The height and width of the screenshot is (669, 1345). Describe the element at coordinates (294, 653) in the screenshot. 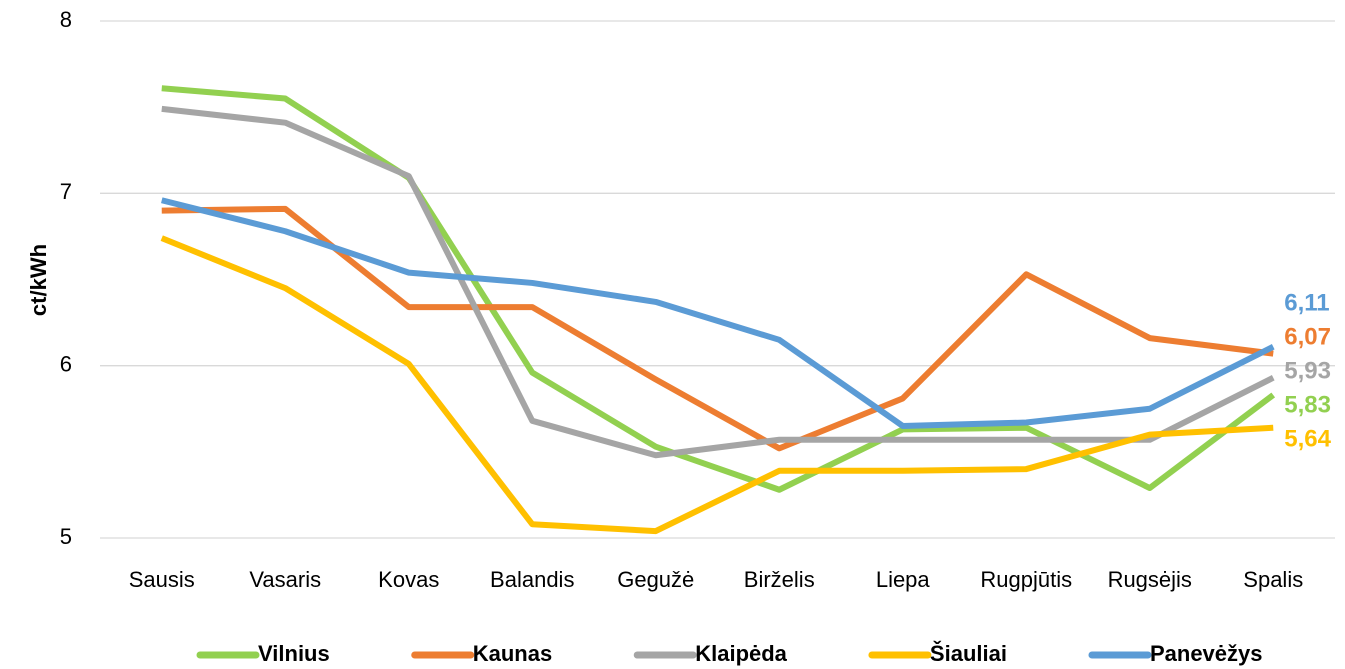

I see `legend-label: Vilnius` at that location.